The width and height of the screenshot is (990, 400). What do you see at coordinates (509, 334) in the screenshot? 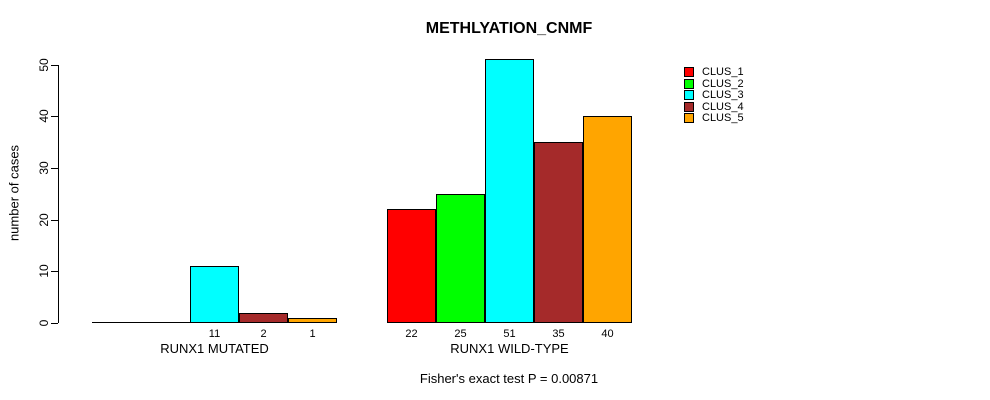
I see `bar-value-label: 51` at bounding box center [509, 334].